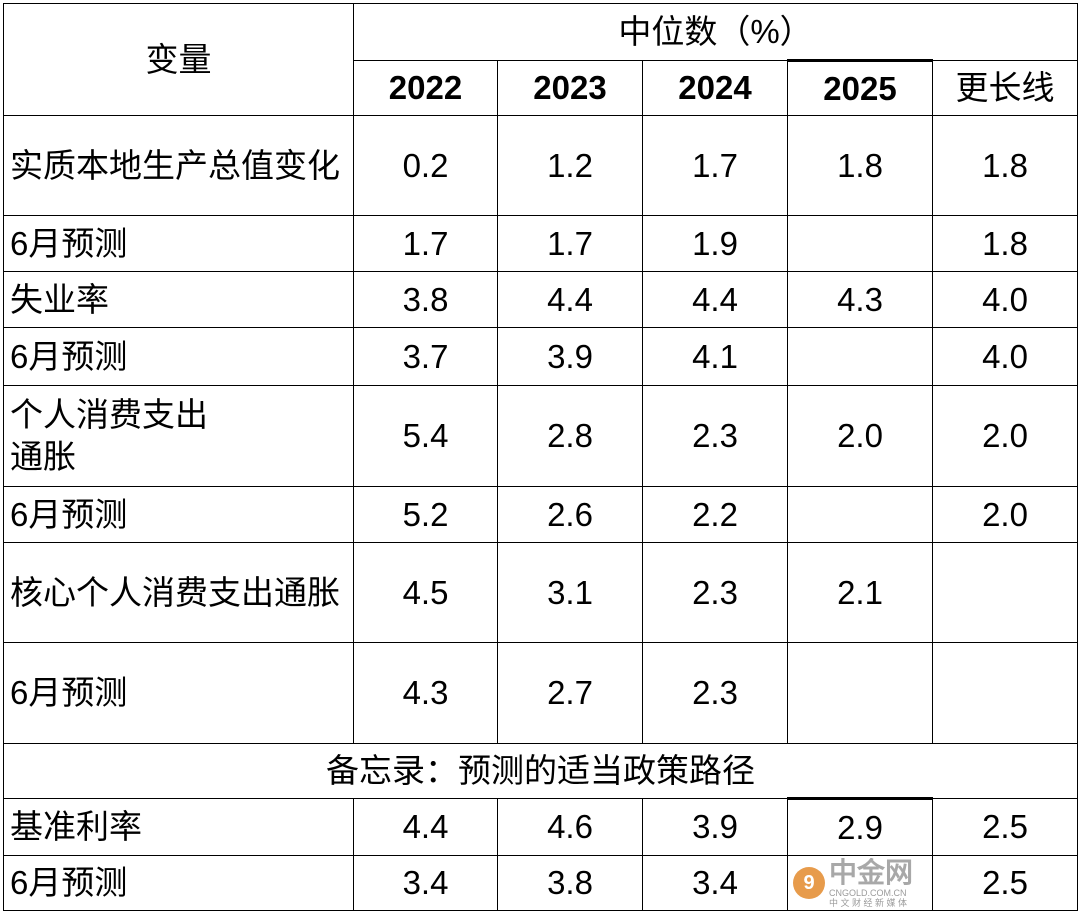 The image size is (1080, 912). I want to click on table-row: 6月预测 1.7 1.7 1.9 1.8, so click(540, 243).